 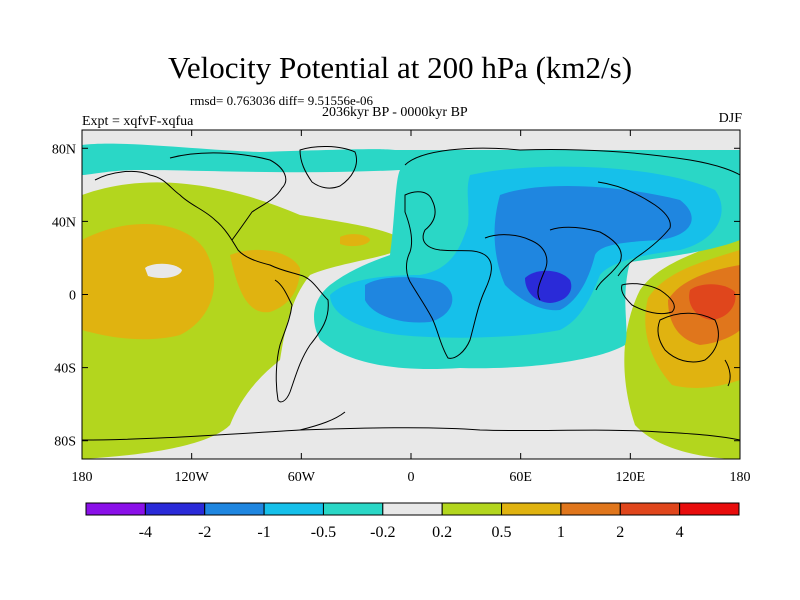 I want to click on colorbar-label: -0.2, so click(x=382, y=532).